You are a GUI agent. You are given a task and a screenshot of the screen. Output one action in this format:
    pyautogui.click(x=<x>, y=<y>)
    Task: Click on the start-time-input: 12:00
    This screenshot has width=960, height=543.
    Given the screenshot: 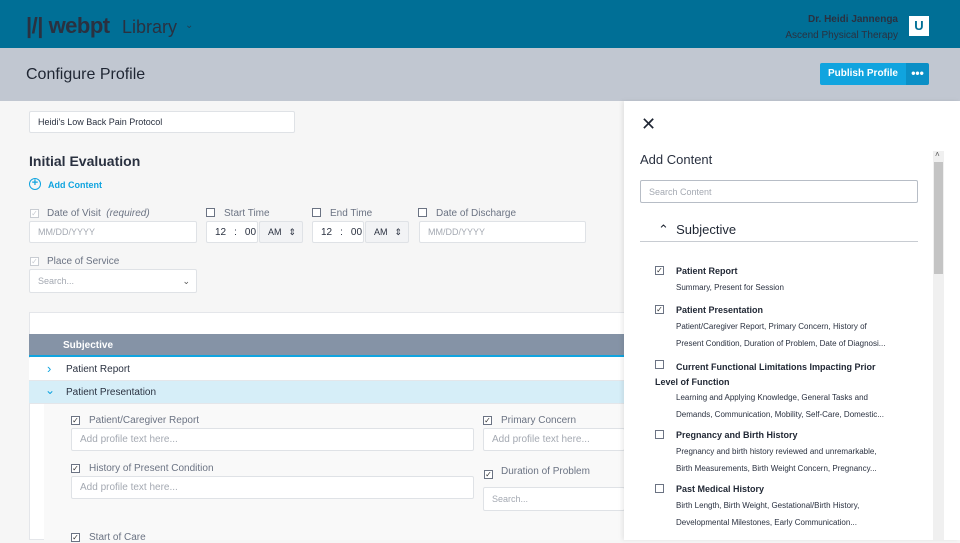 What is the action you would take?
    pyautogui.click(x=232, y=232)
    